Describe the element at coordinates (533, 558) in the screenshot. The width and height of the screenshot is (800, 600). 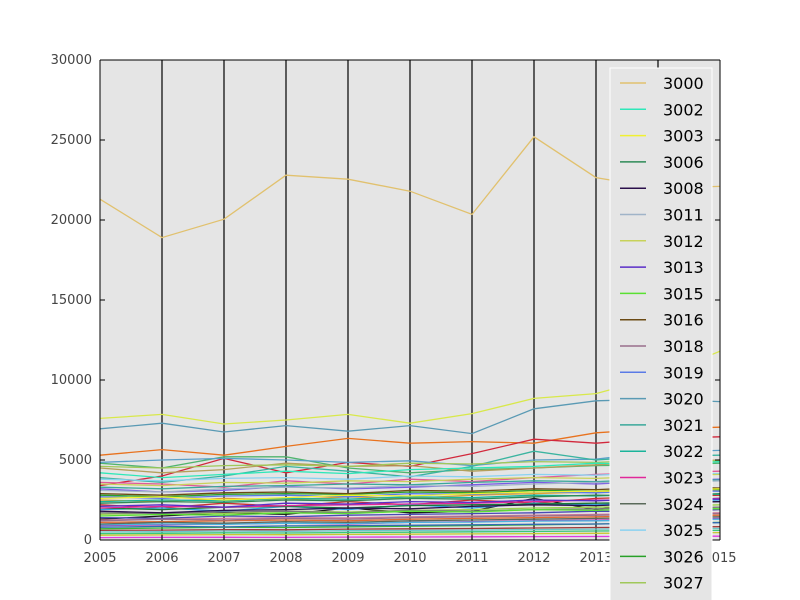
I see `x-tick-label: 2012` at that location.